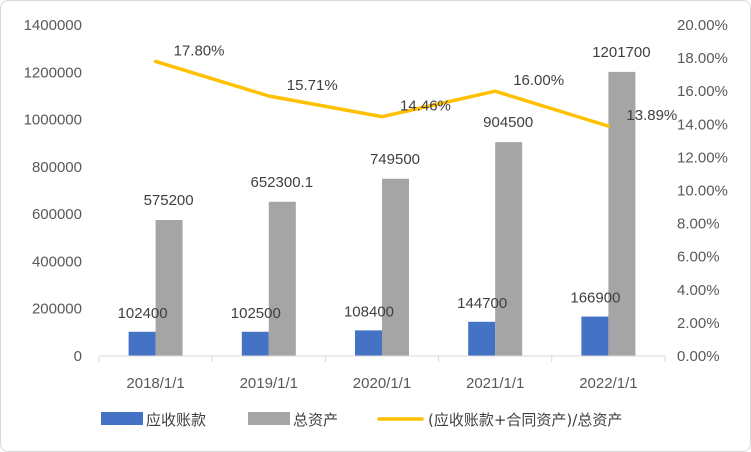 The height and width of the screenshot is (452, 751). I want to click on data-label: 102500, so click(256, 313).